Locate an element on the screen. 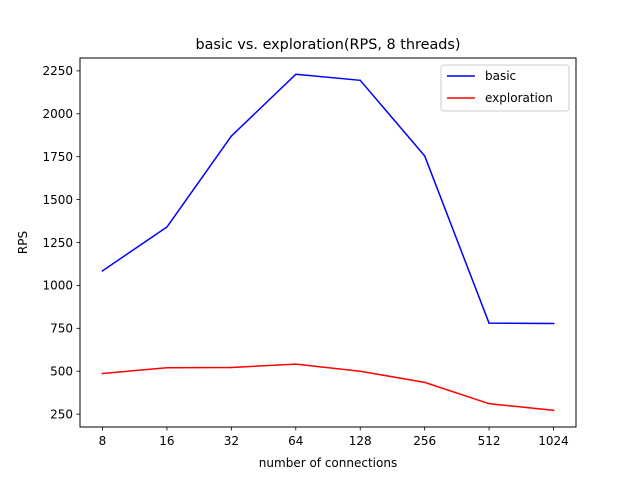 This screenshot has height=480, width=640. x-tick-label: 128 is located at coordinates (360, 441).